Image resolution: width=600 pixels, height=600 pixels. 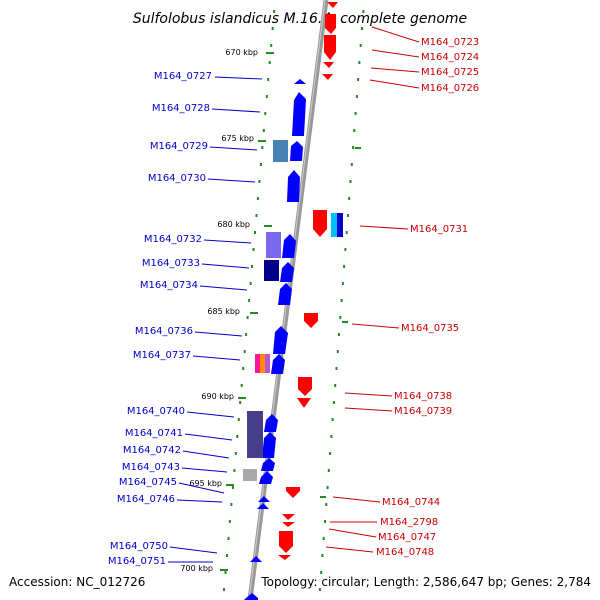 What do you see at coordinates (156, 411) in the screenshot?
I see `gene-label-m164-0740: M164_0740` at bounding box center [156, 411].